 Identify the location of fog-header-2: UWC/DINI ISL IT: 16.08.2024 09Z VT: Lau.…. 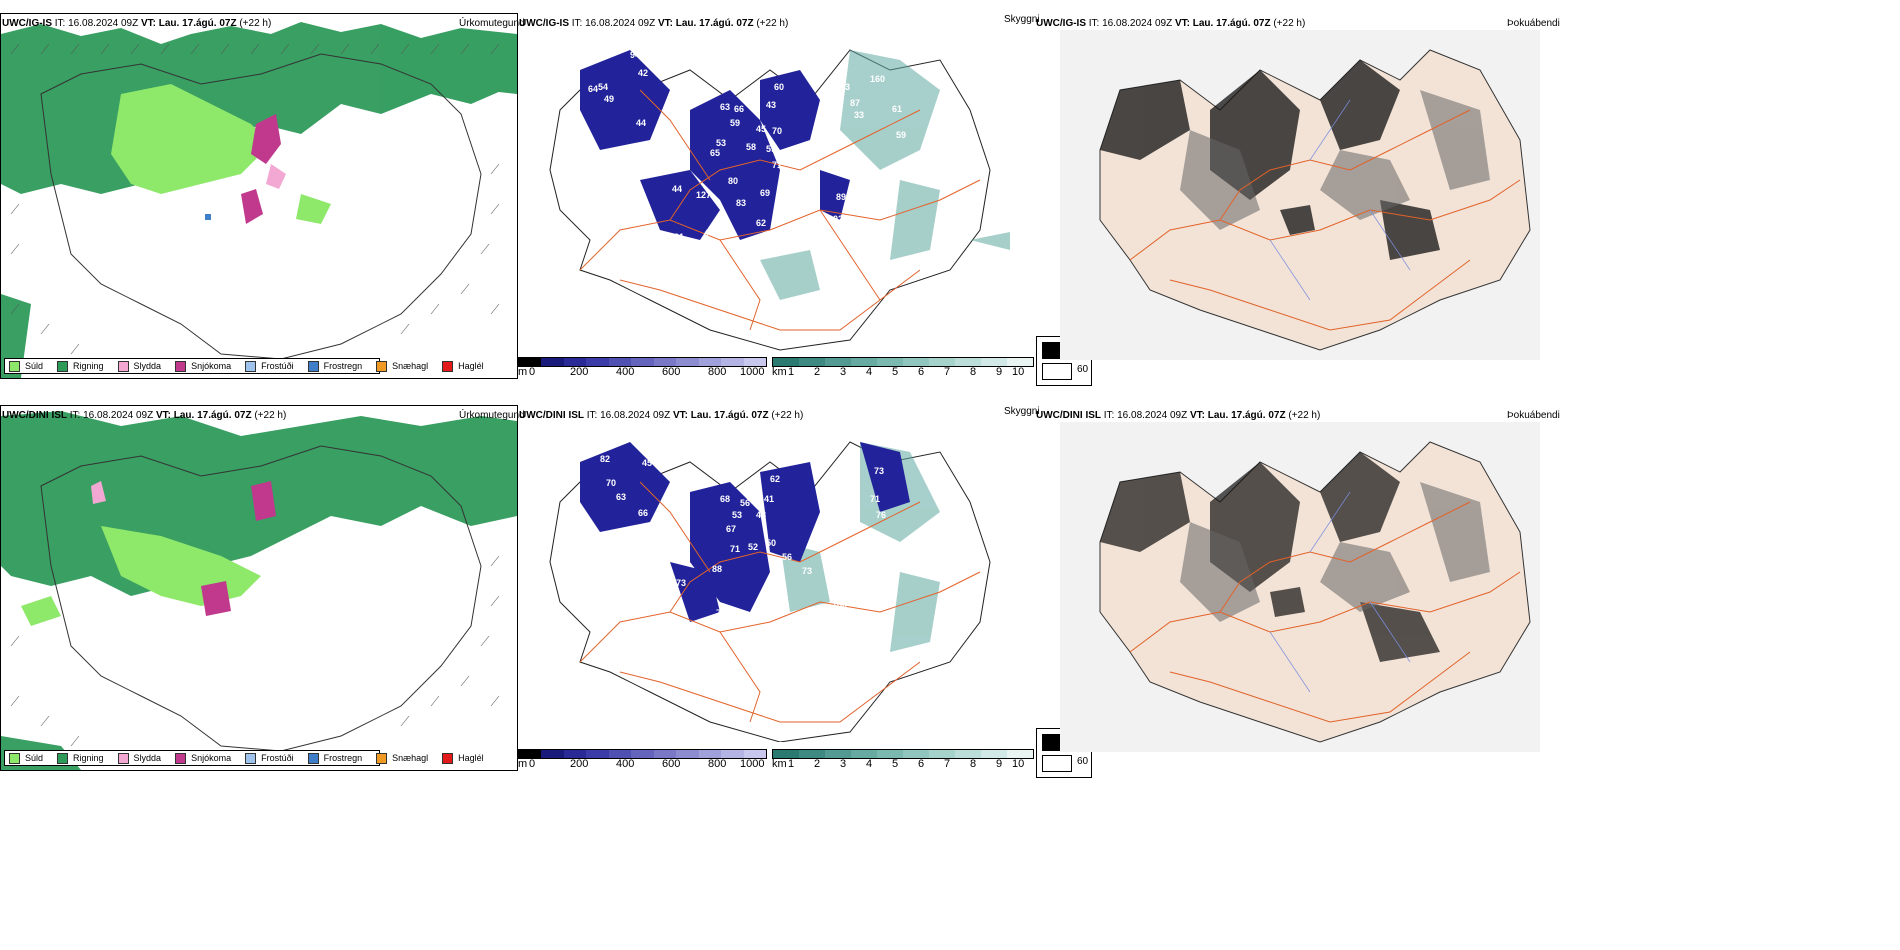
(1178, 415).